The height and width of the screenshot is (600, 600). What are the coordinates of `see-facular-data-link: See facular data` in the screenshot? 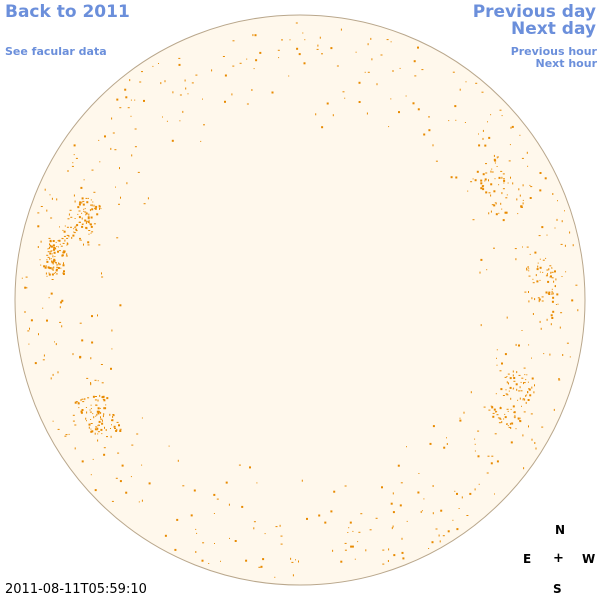 It's located at (56, 51).